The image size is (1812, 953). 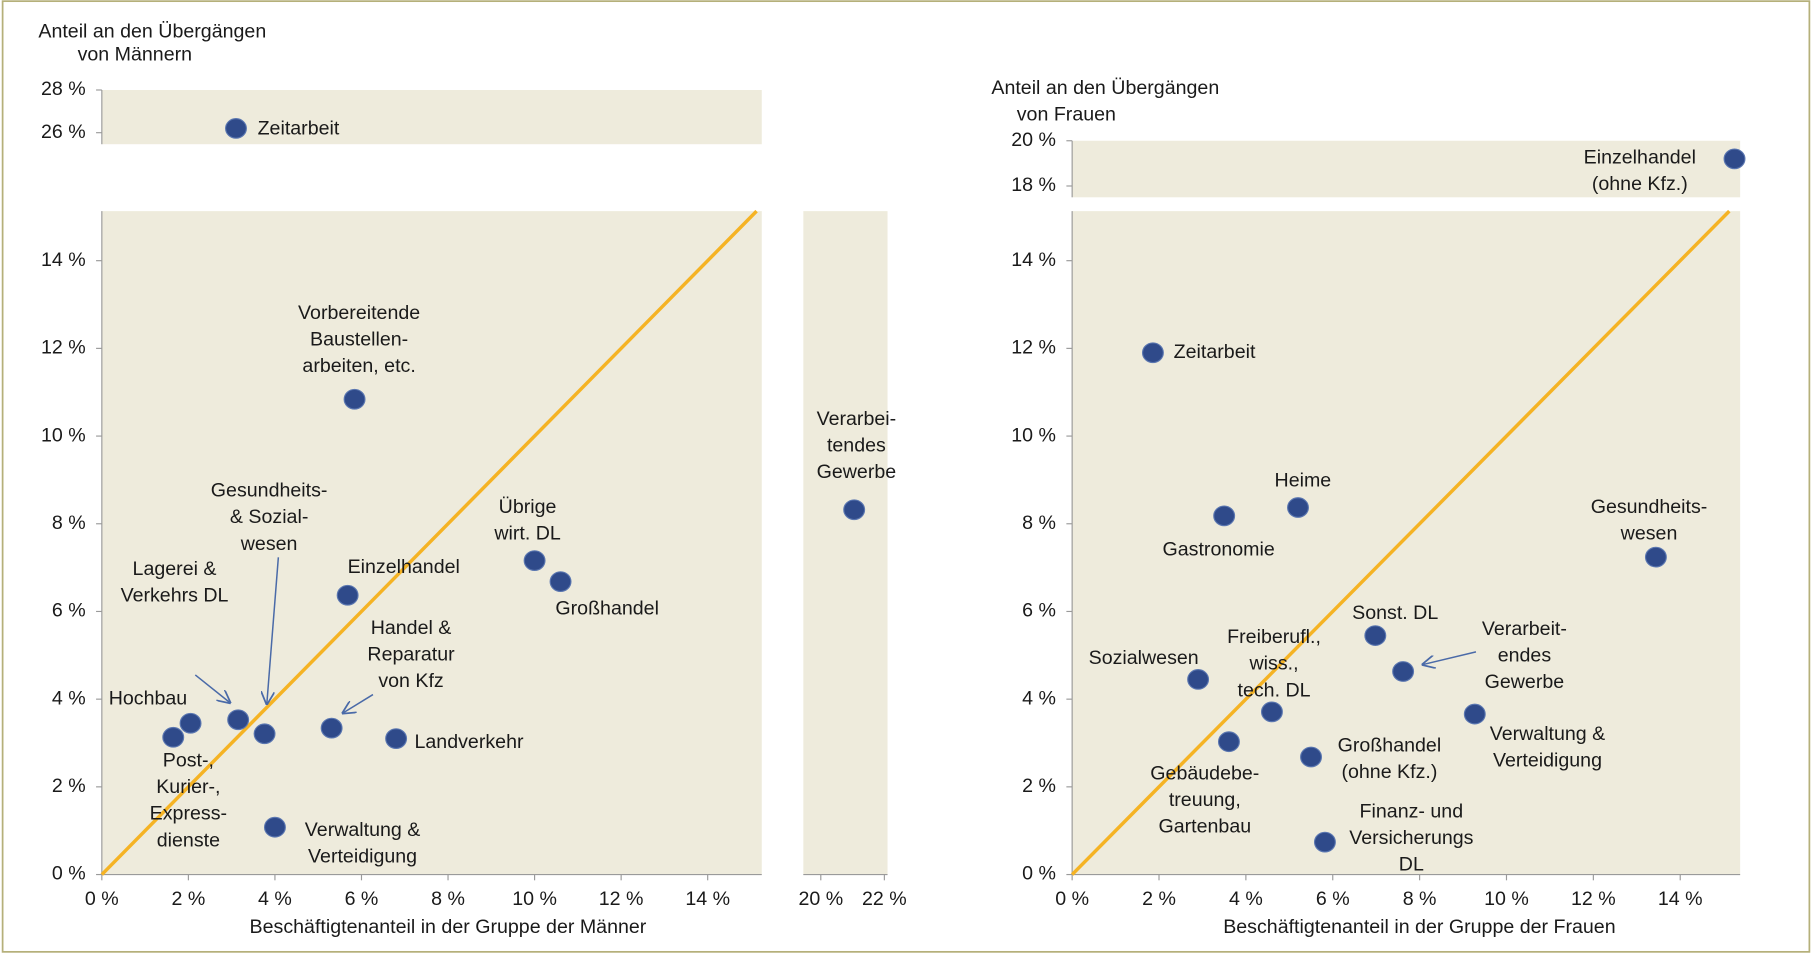 What do you see at coordinates (1205, 800) in the screenshot?
I see `point-label: treuung,` at bounding box center [1205, 800].